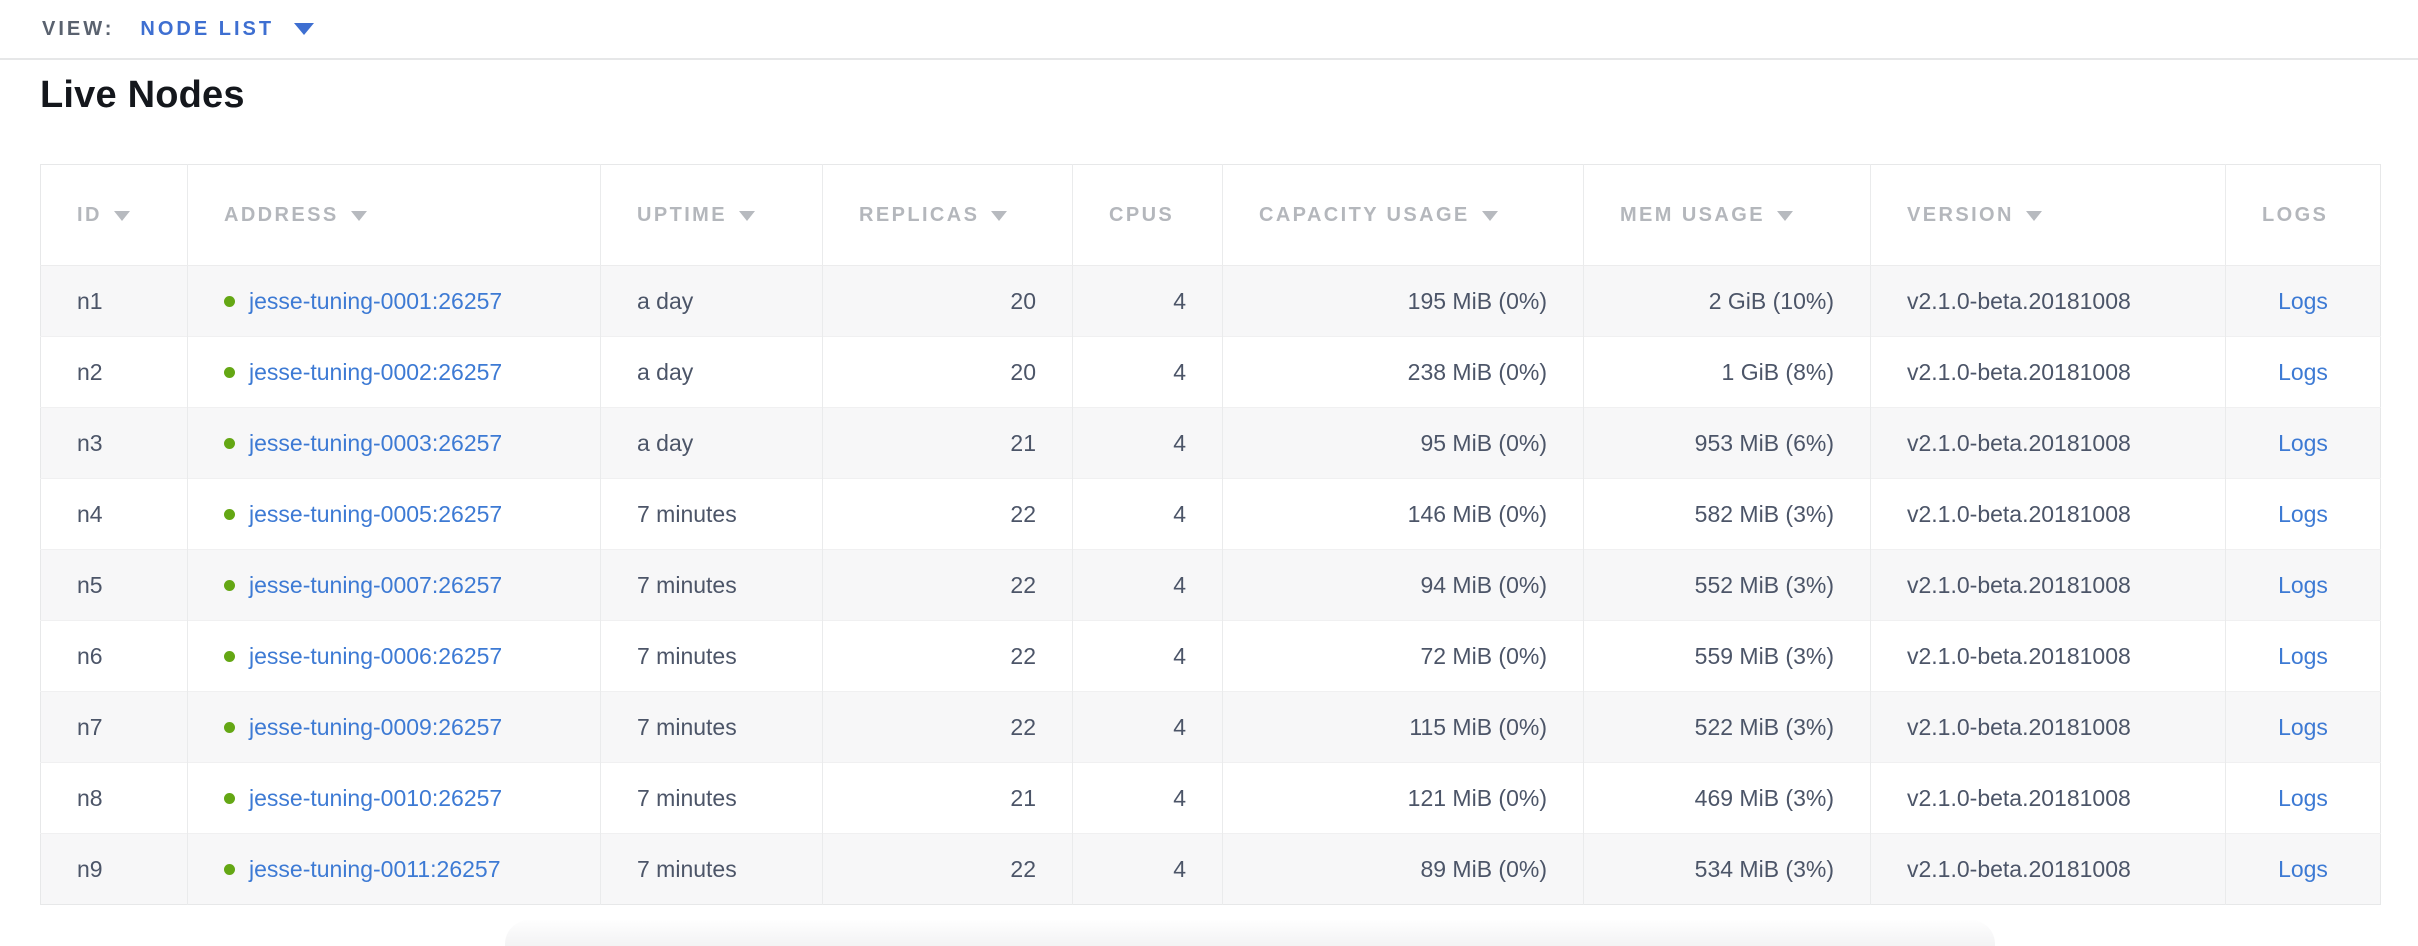  Describe the element at coordinates (376, 371) in the screenshot. I see `node-address-link: jesse-tuning-0002:26257` at that location.